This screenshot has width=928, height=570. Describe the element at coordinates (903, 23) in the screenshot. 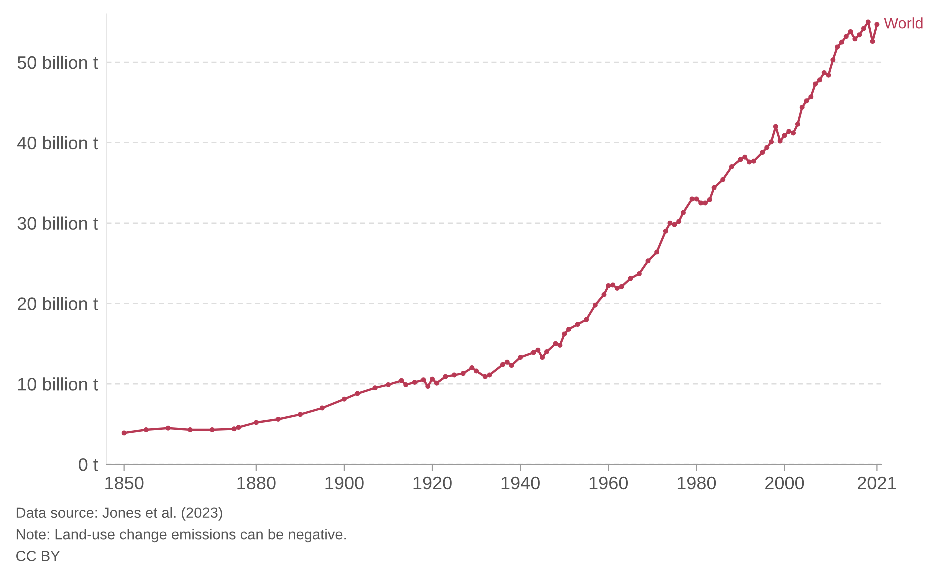

I see `series-label: World` at that location.